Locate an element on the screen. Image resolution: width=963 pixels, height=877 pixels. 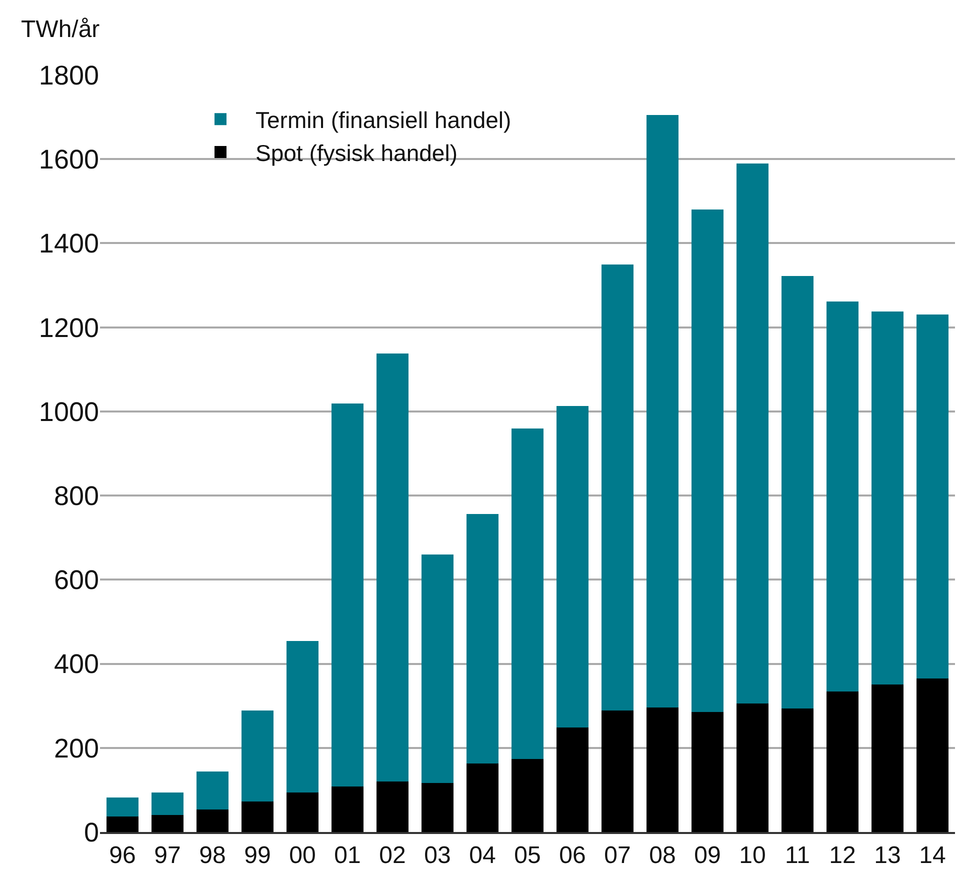
y-tick-label: 1400 is located at coordinates (68, 243).